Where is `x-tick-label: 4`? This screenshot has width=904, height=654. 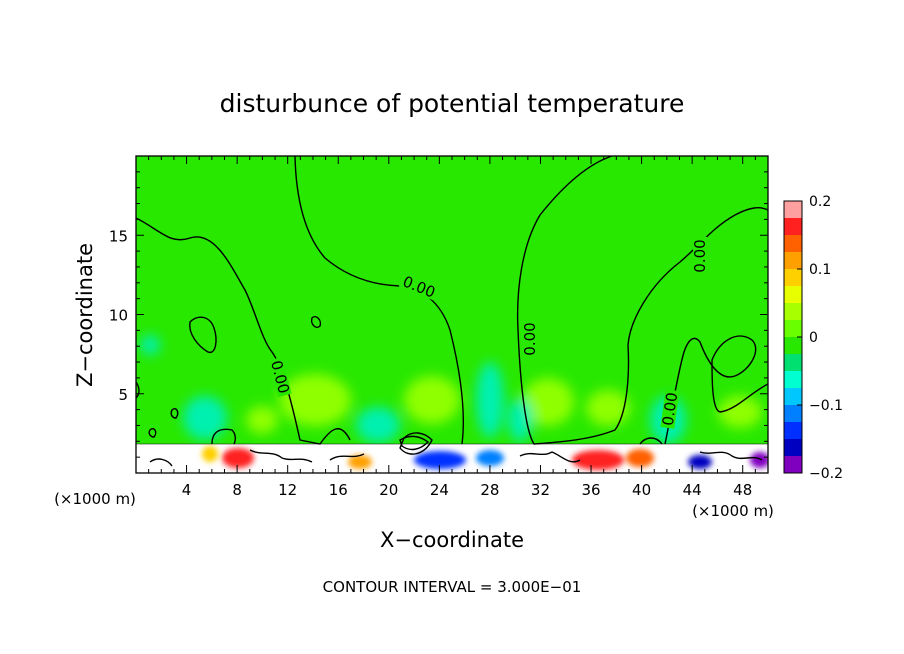
x-tick-label: 4 is located at coordinates (187, 490).